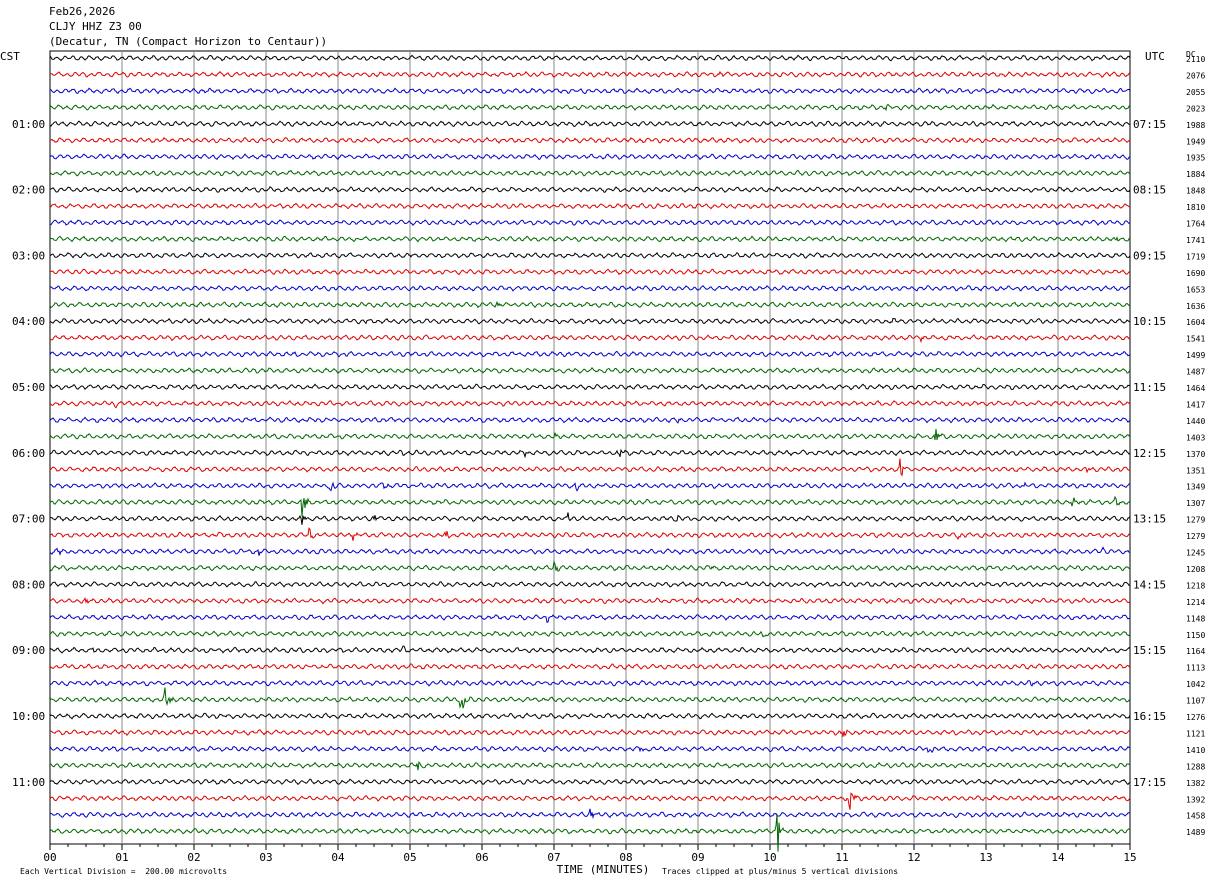 The width and height of the screenshot is (1210, 886). Describe the element at coordinates (1195, 75) in the screenshot. I see `dc-offset-label: 2076` at that location.